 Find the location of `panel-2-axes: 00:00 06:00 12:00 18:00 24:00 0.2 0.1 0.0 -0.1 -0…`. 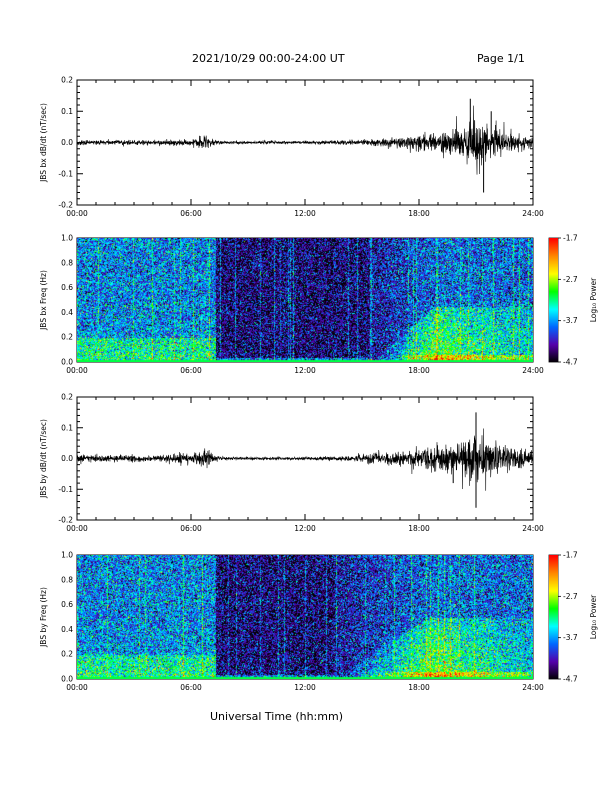

panel-2-axes: 00:00 06:00 12:00 18:00 24:00 0.2 0.1 0.0 -0.1 -0… is located at coordinates (291, 463).